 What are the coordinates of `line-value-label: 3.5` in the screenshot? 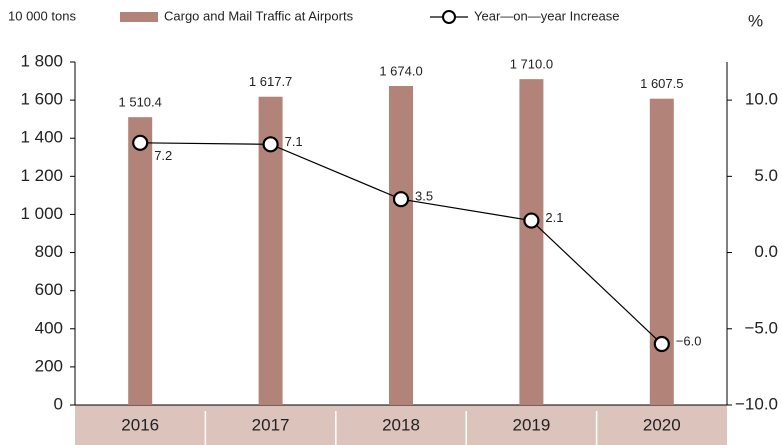 It's located at (424, 196).